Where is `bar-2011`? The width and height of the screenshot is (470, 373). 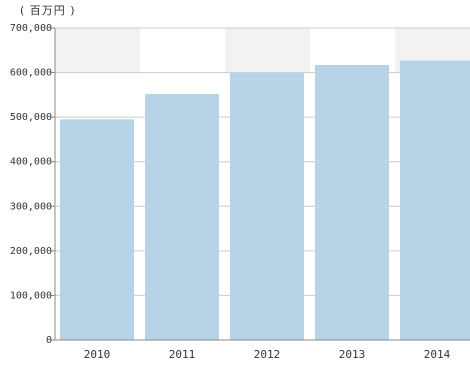
bar-2011 is located at coordinates (182, 216).